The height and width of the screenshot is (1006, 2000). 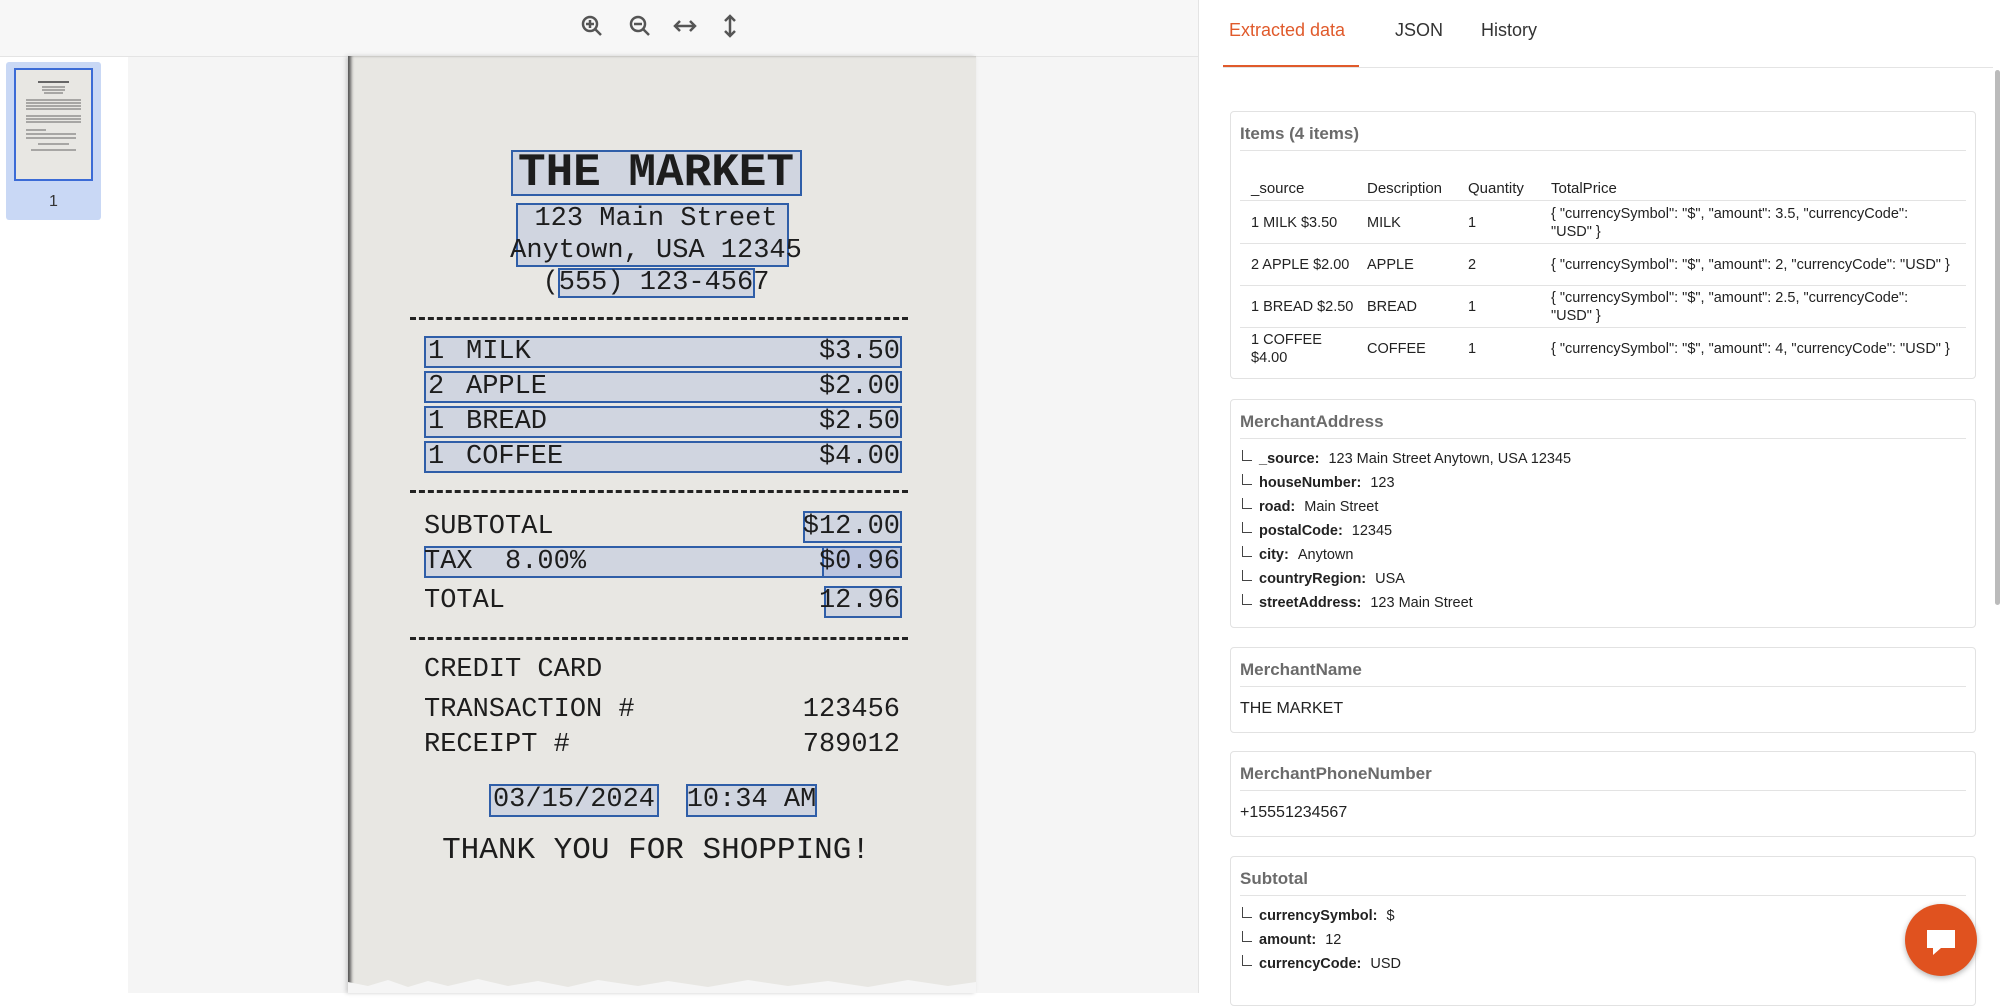 I want to click on item-name: APPLE, so click(x=507, y=387).